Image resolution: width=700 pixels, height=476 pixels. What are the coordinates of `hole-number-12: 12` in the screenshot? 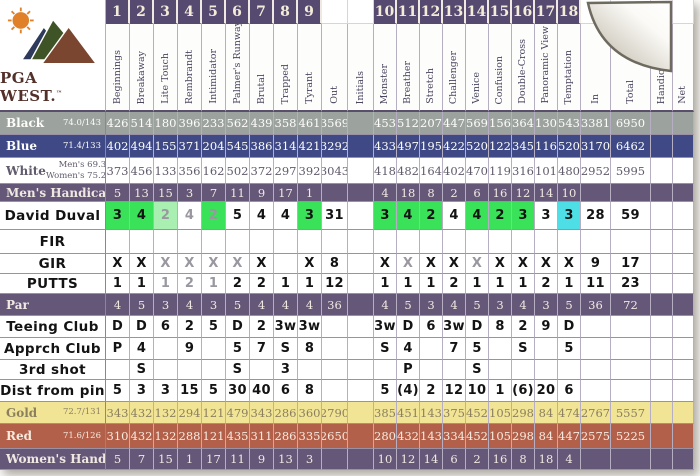 It's located at (431, 12).